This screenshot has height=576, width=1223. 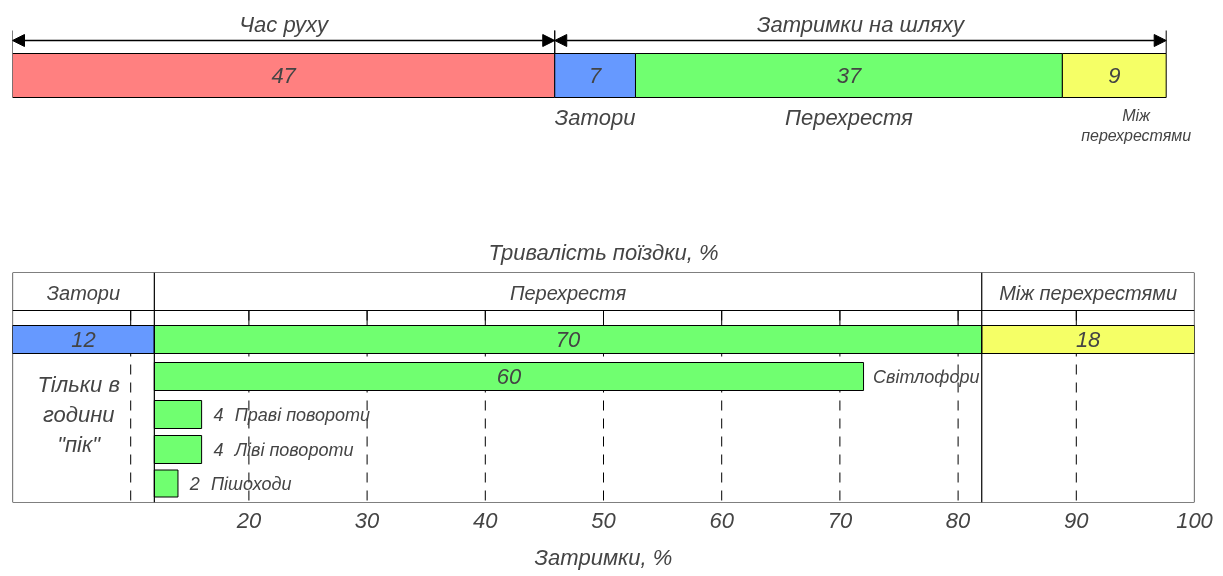 I want to click on x-axis-title: Затримки, %, so click(x=603, y=557).